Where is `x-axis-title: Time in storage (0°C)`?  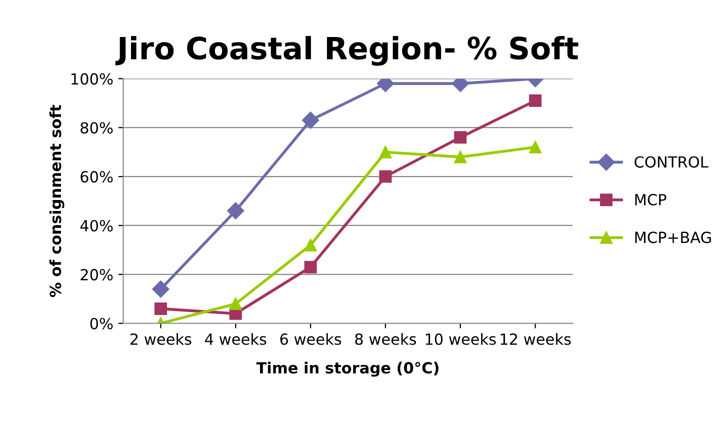 x-axis-title: Time in storage (0°C) is located at coordinates (347, 369).